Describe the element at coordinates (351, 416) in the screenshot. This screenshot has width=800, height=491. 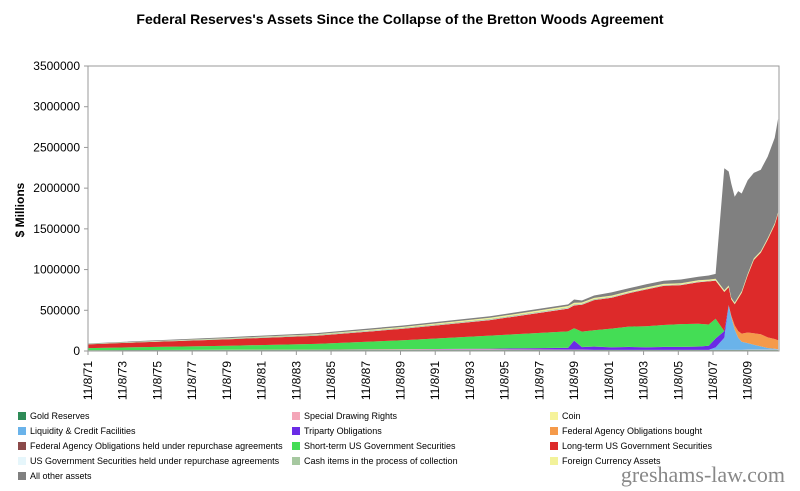
I see `legend-label: Special Drawing Rights` at that location.